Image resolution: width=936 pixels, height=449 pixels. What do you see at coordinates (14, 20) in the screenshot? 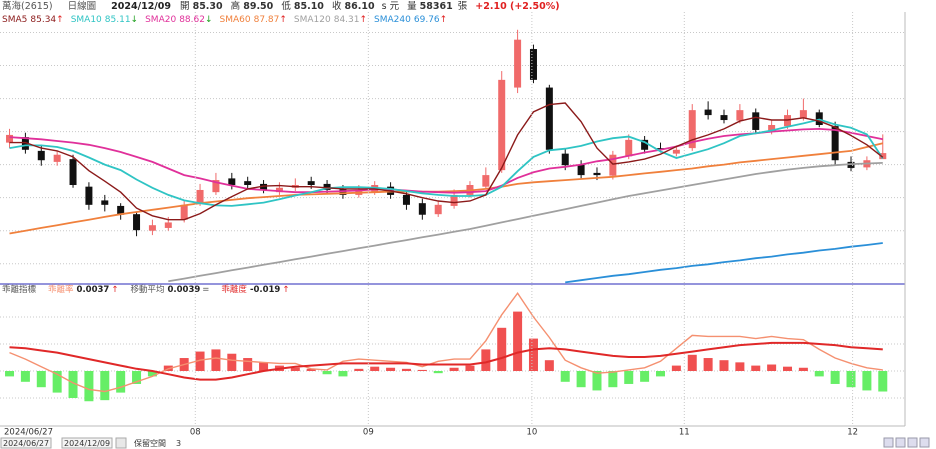
I see `legend-name: SMA5` at bounding box center [14, 20].